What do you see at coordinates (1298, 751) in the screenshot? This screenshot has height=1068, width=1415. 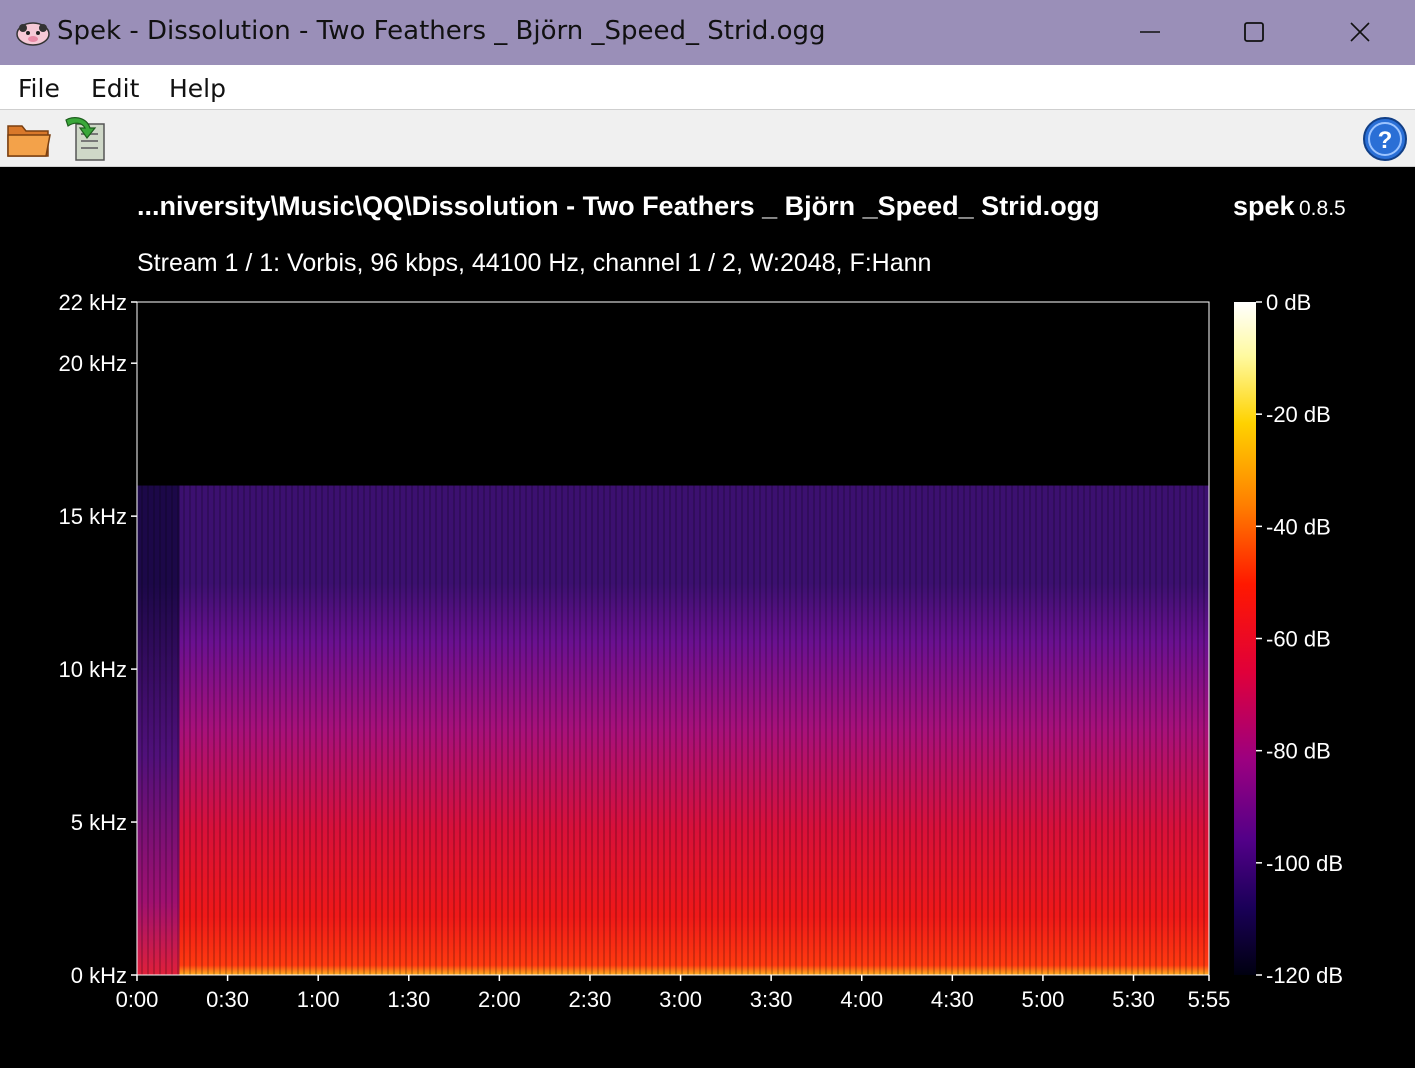 I see `colorbar-tick-label: -80 dB` at bounding box center [1298, 751].